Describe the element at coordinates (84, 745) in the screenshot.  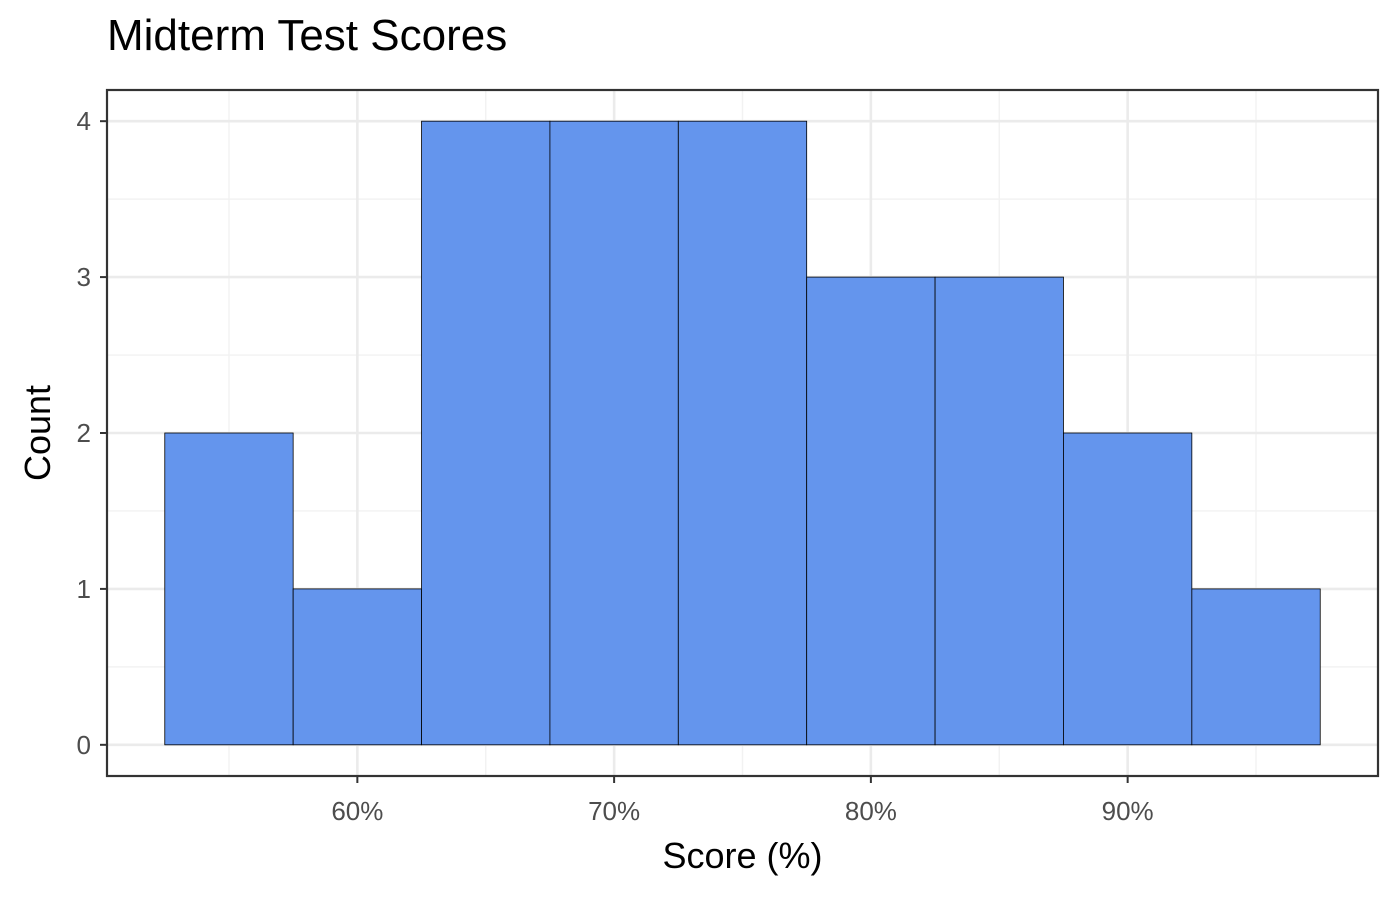
I see `y-tick-label: 0` at that location.